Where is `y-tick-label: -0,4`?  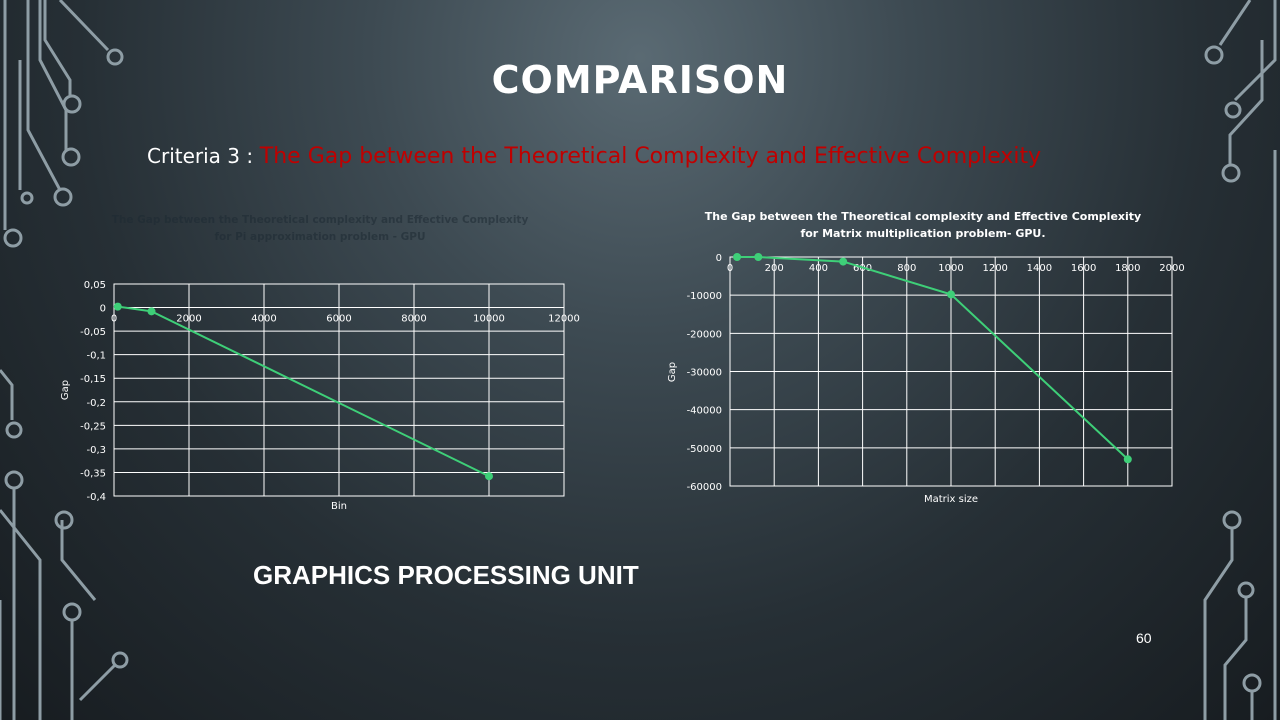
y-tick-label: -0,4 is located at coordinates (96, 497).